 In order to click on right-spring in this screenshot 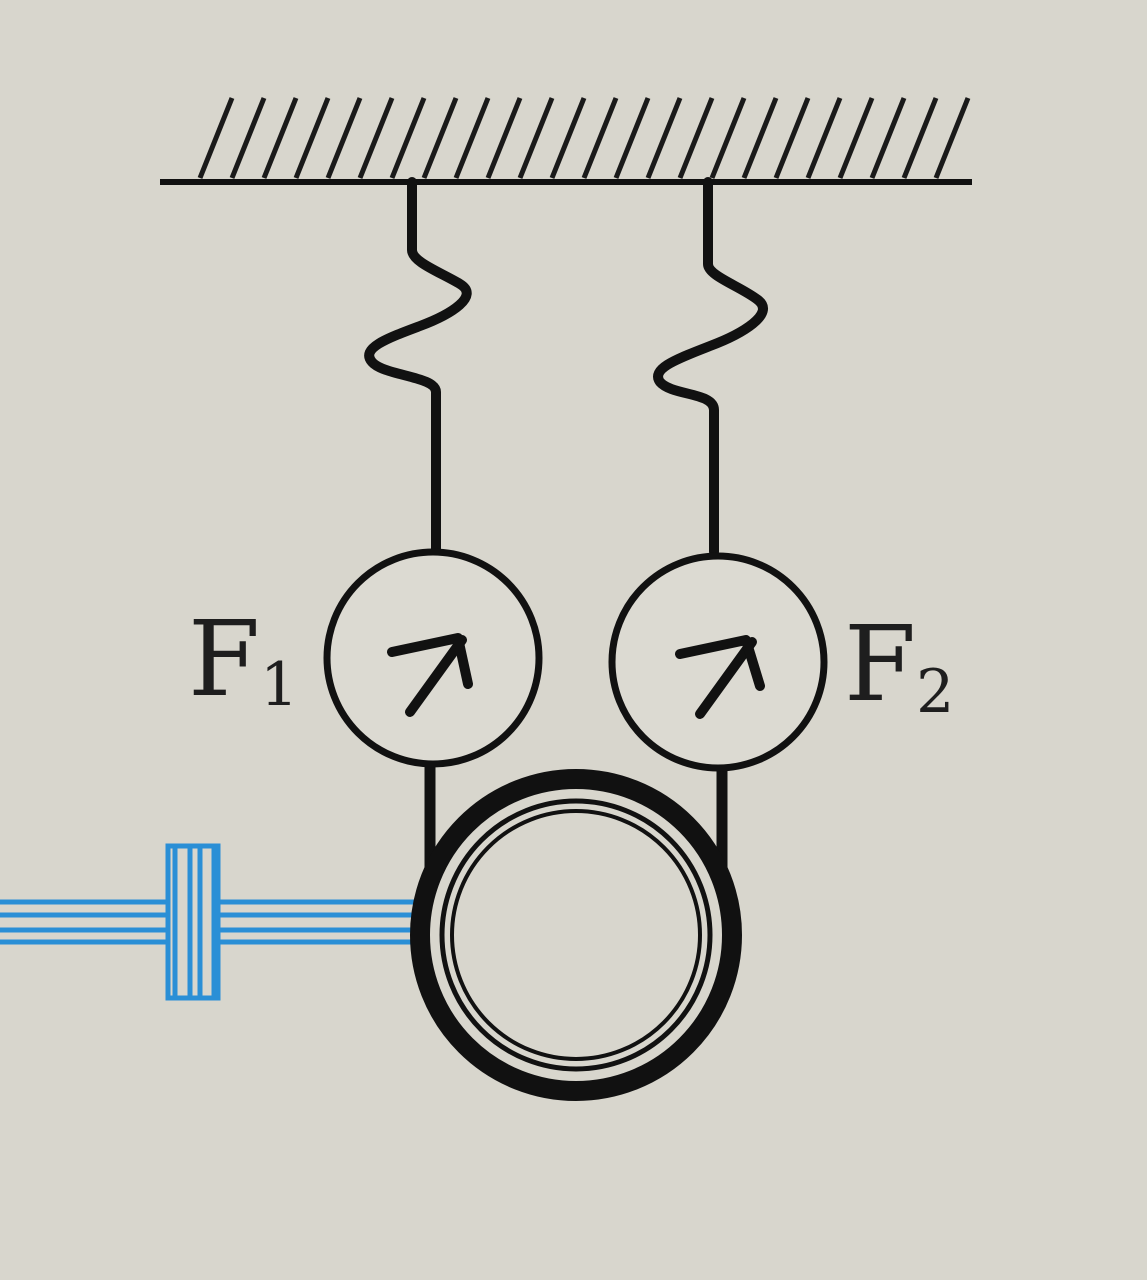, I will do `click(710, 367)`.